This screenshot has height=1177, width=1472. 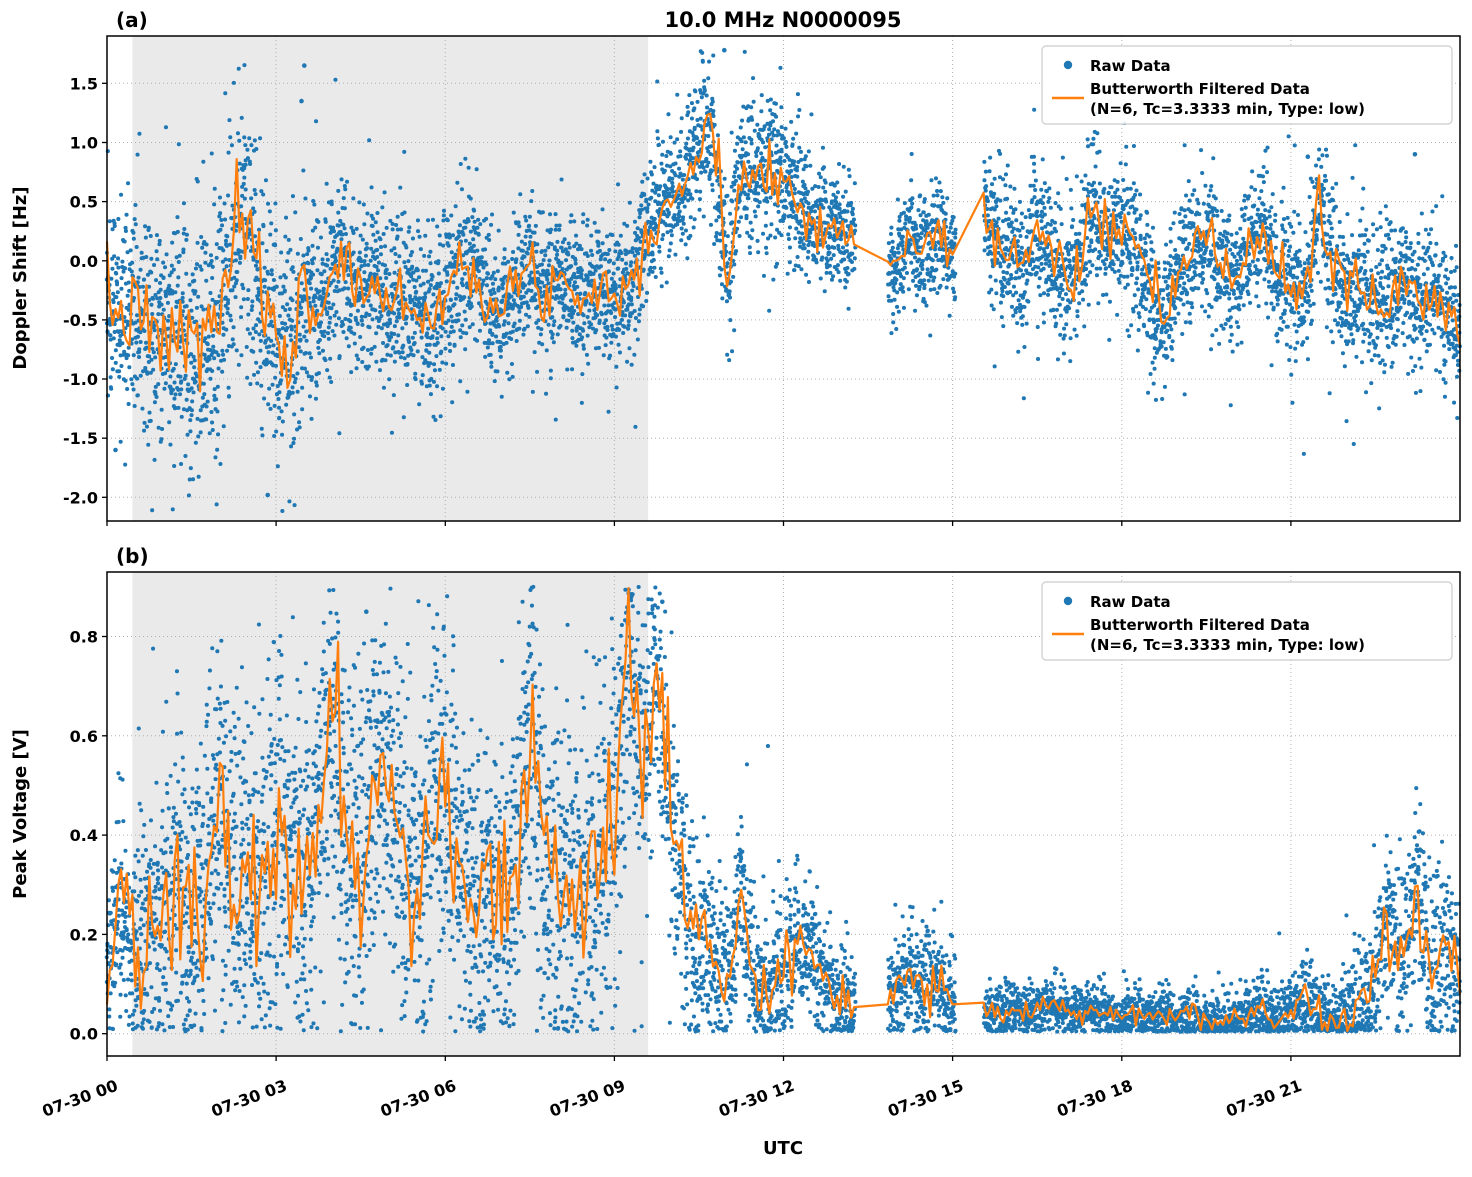 I want to click on y-tick-label: 1.0, so click(x=84, y=143).